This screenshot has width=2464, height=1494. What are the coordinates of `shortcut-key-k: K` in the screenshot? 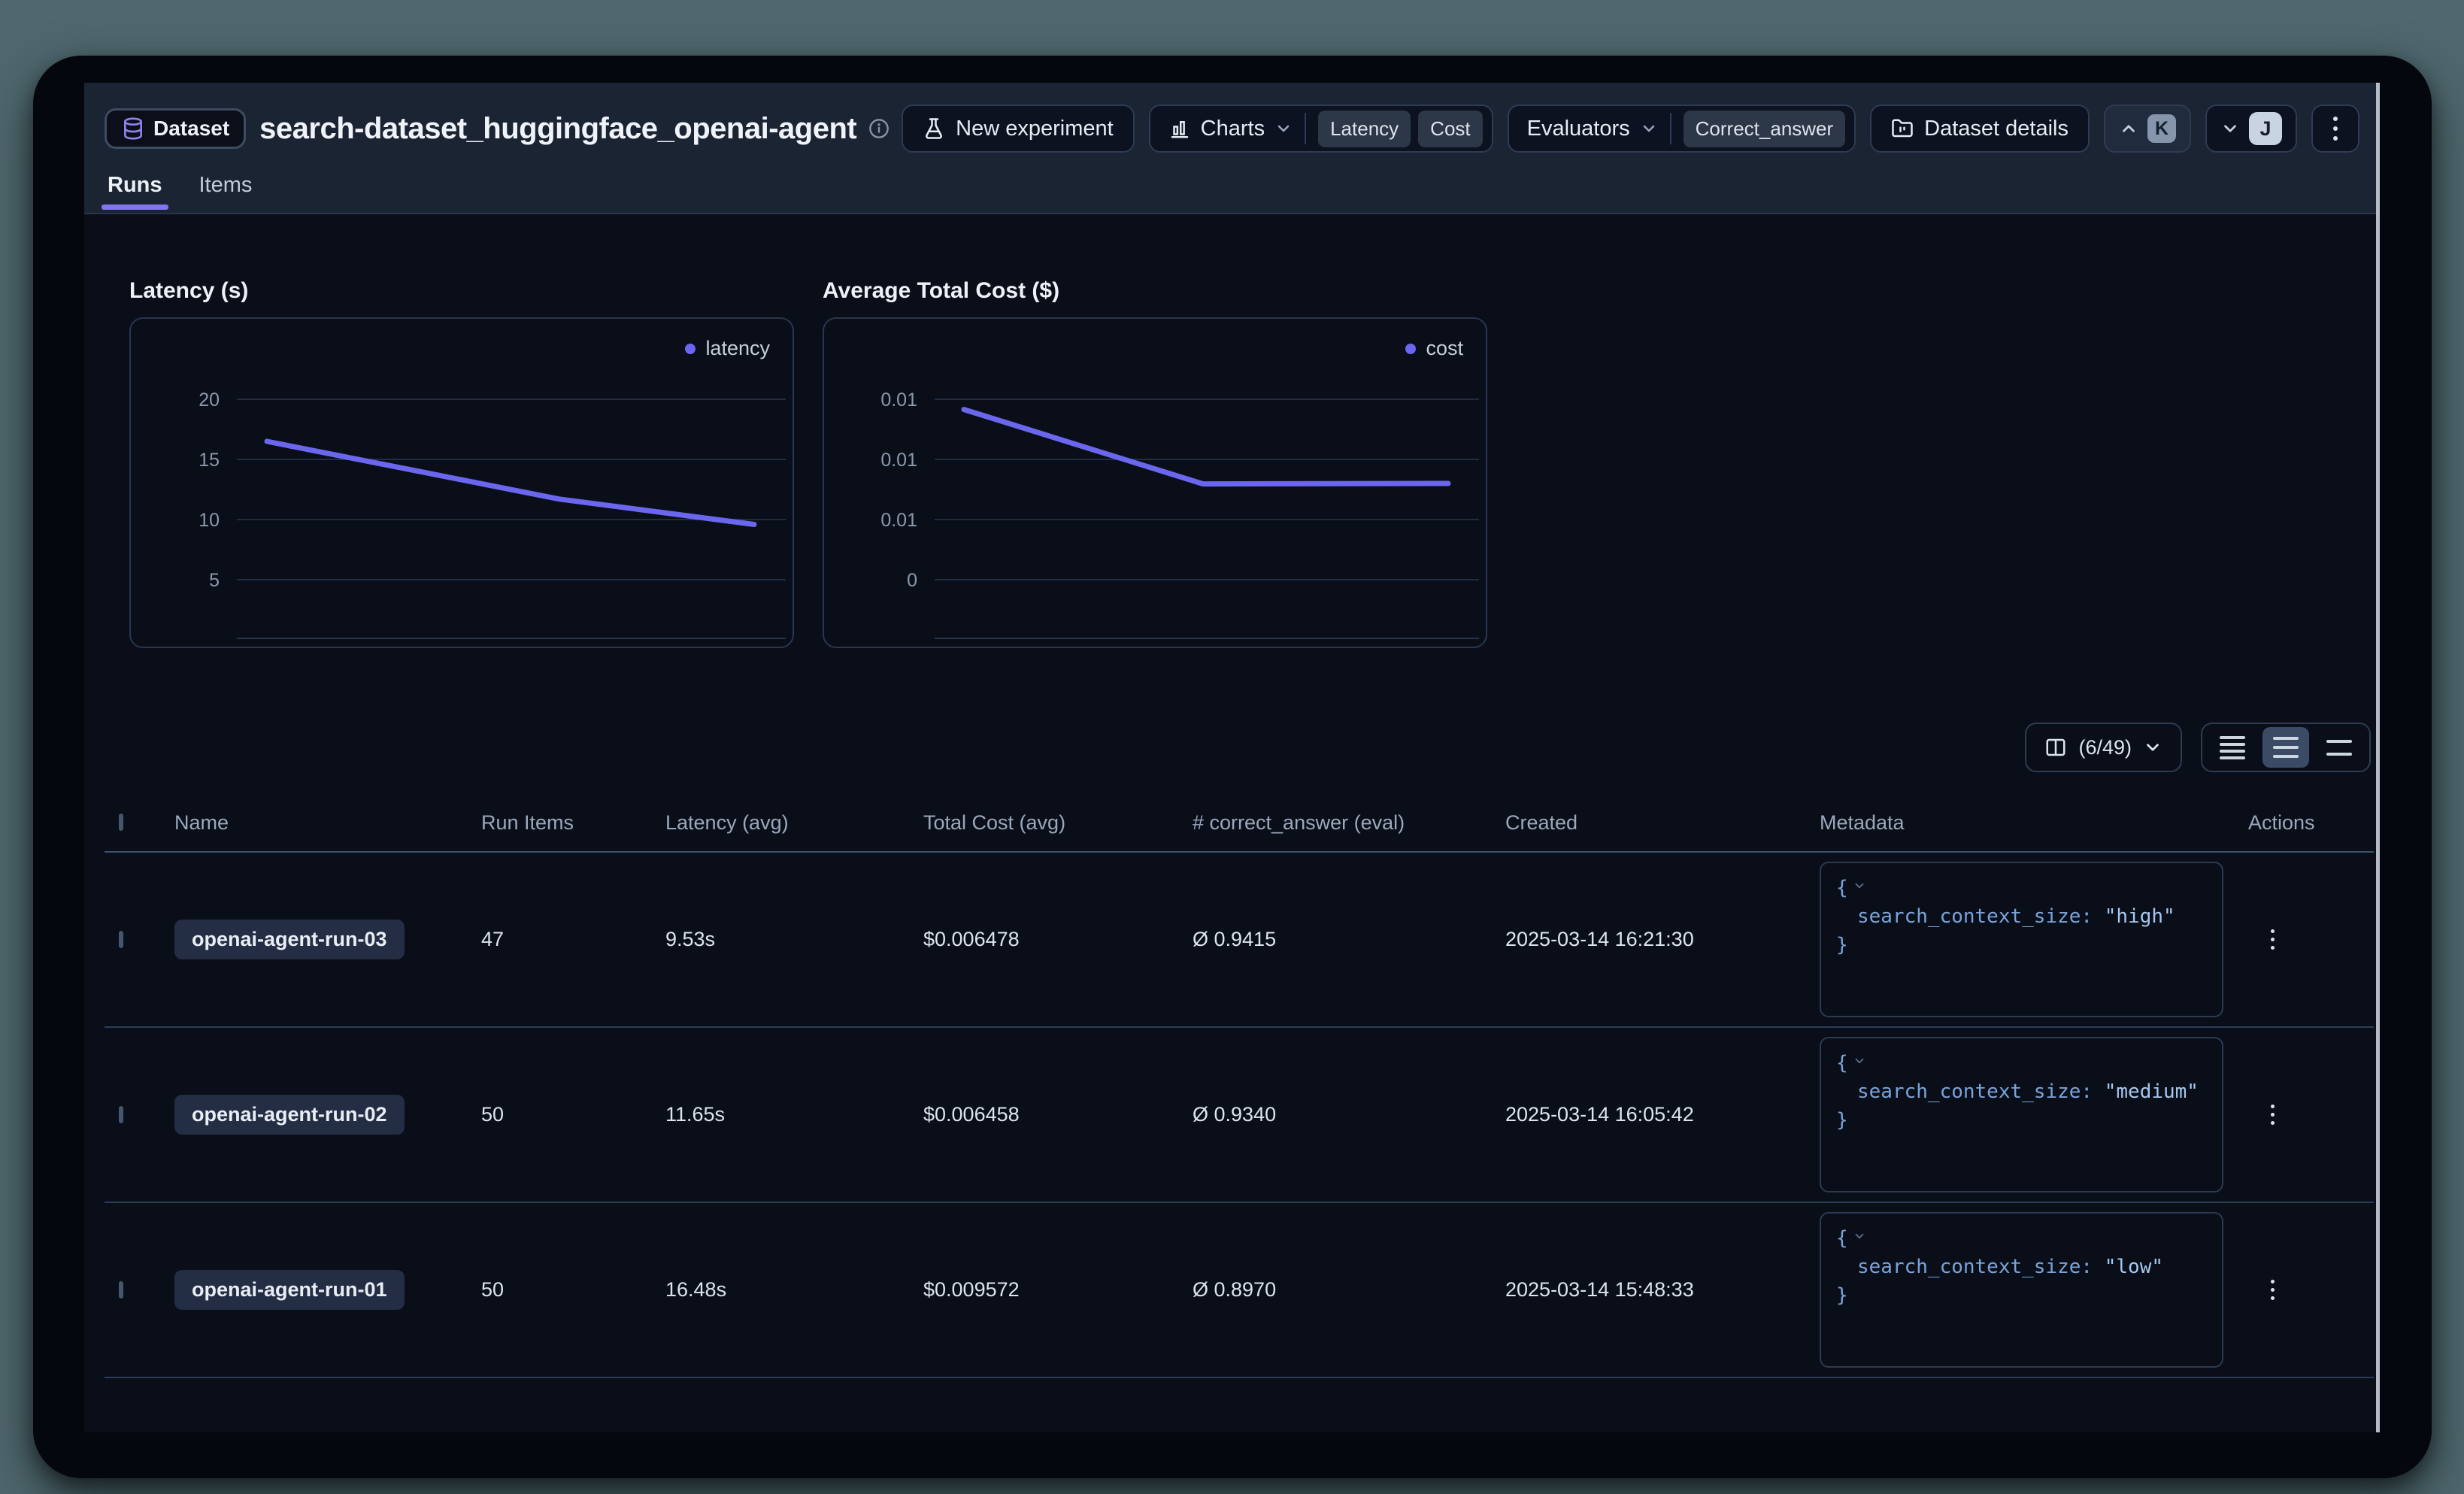 It's located at (2161, 129).